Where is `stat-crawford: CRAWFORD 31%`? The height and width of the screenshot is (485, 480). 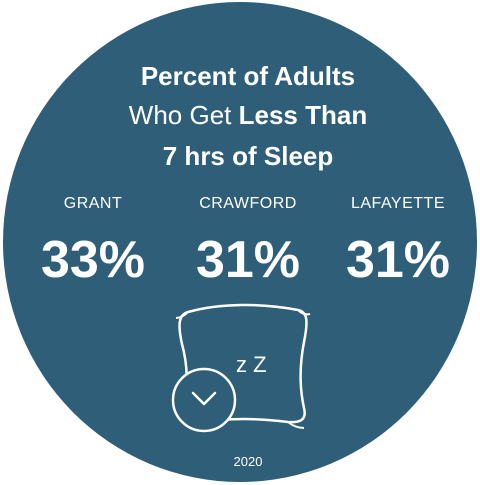 stat-crawford: CRAWFORD 31% is located at coordinates (248, 242).